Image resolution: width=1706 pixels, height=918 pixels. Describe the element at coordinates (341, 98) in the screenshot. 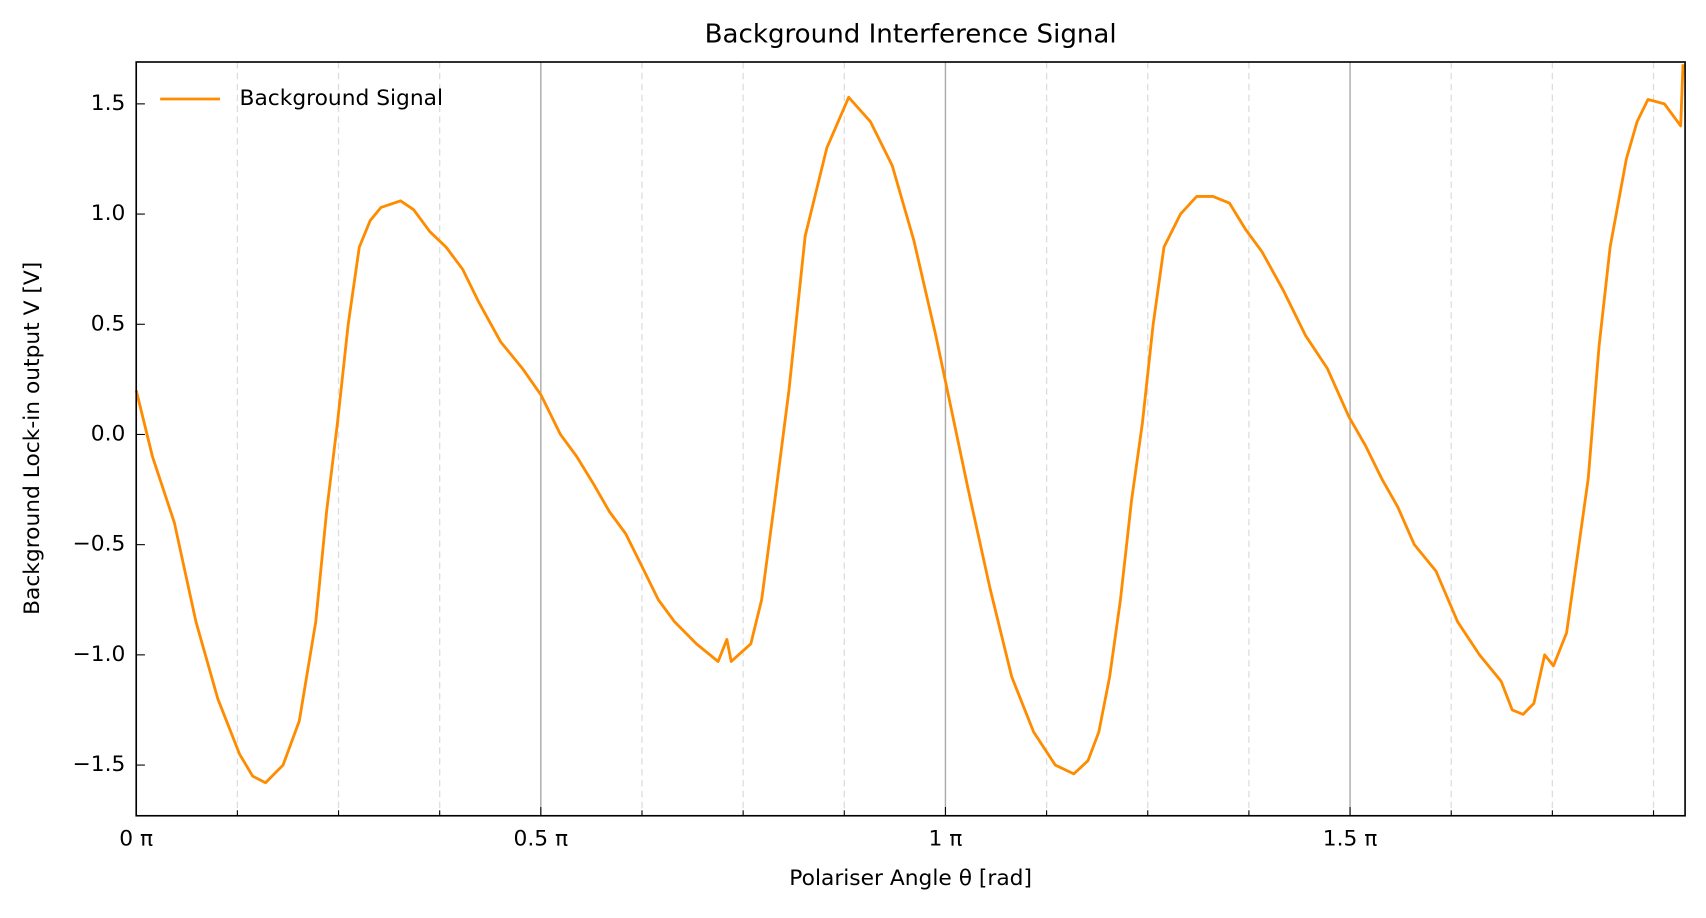

I see `legend-label: Background Signal` at that location.